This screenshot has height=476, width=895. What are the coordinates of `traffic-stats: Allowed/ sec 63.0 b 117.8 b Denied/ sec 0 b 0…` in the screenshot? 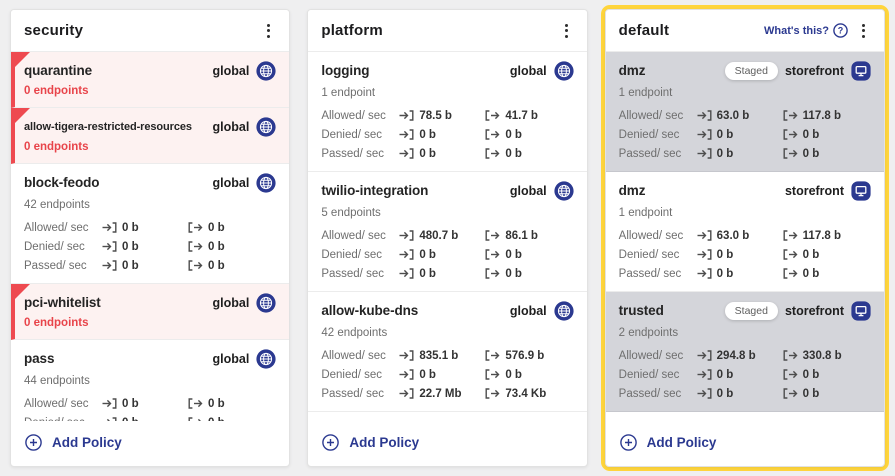 It's located at (745, 134).